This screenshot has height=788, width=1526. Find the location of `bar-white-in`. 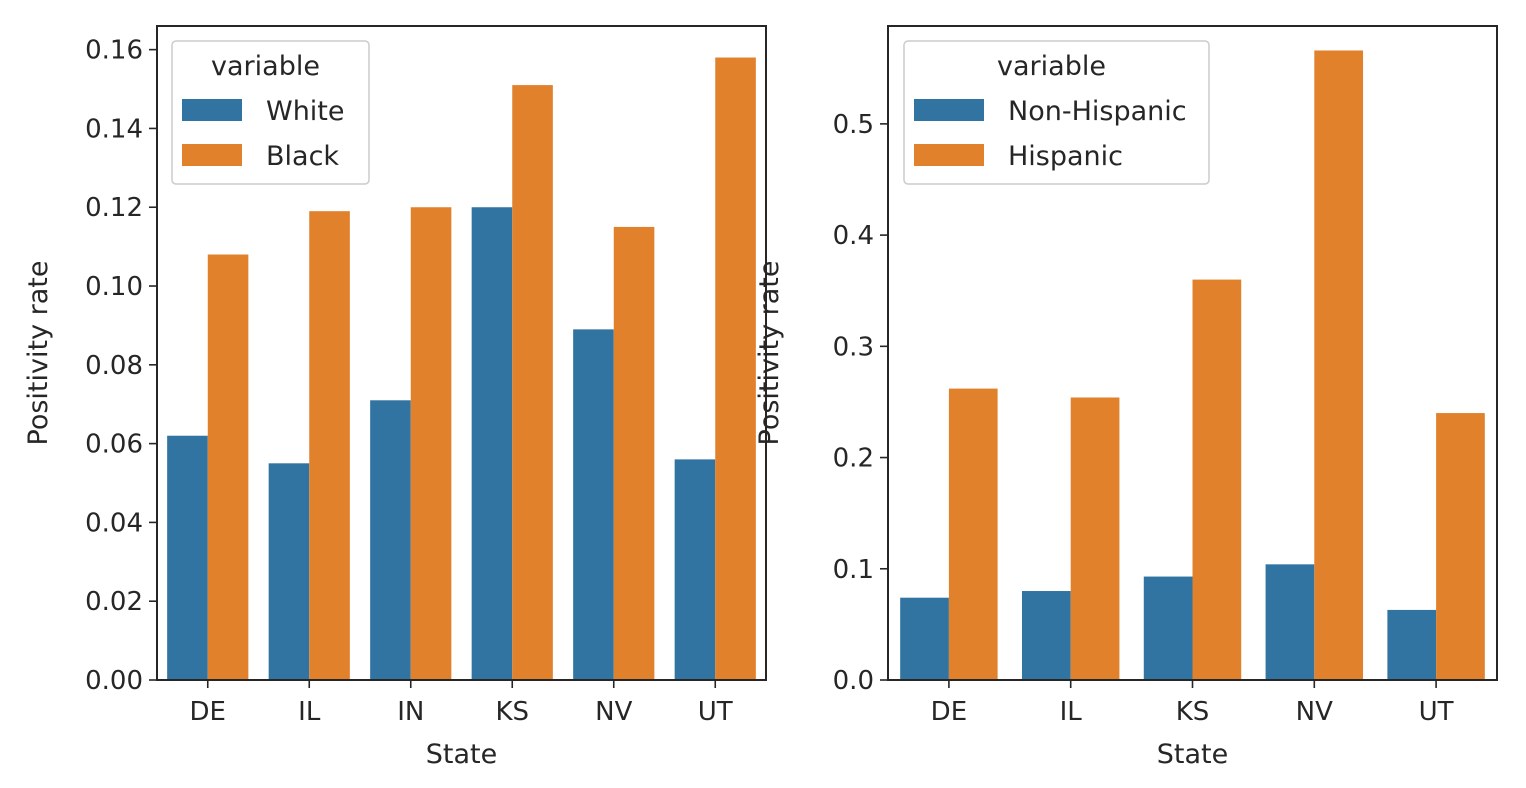

bar-white-in is located at coordinates (390, 540).